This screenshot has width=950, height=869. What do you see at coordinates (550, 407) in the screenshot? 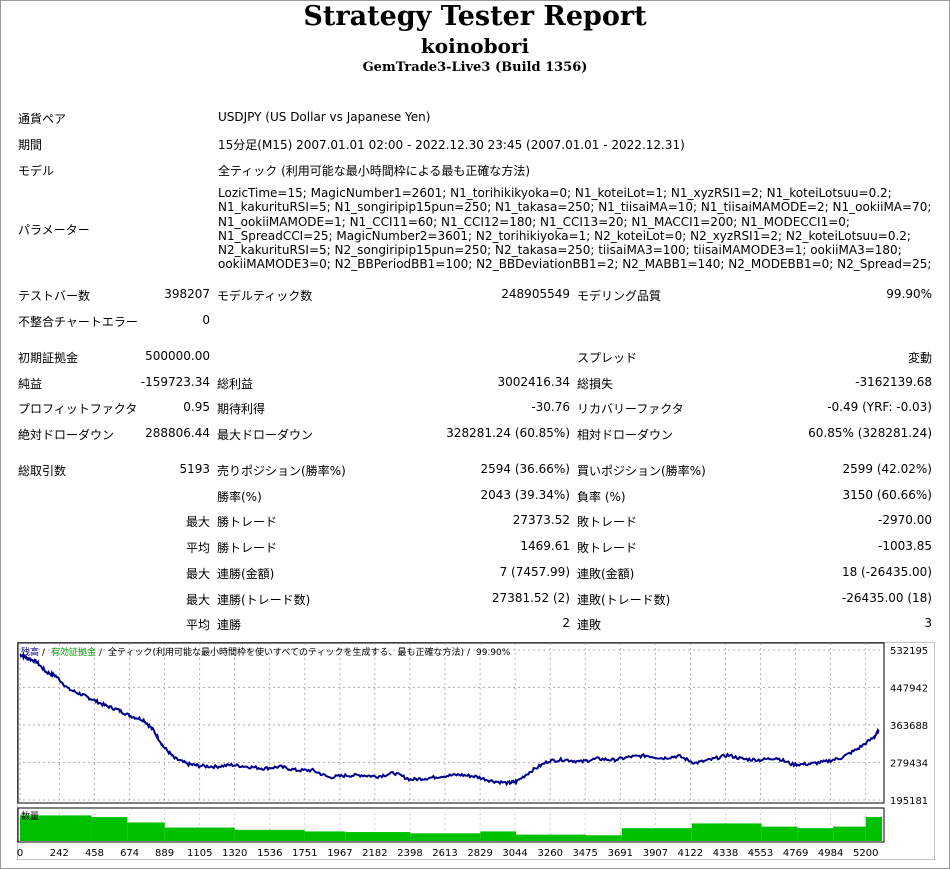
I see `payoff-value: -30.76` at bounding box center [550, 407].